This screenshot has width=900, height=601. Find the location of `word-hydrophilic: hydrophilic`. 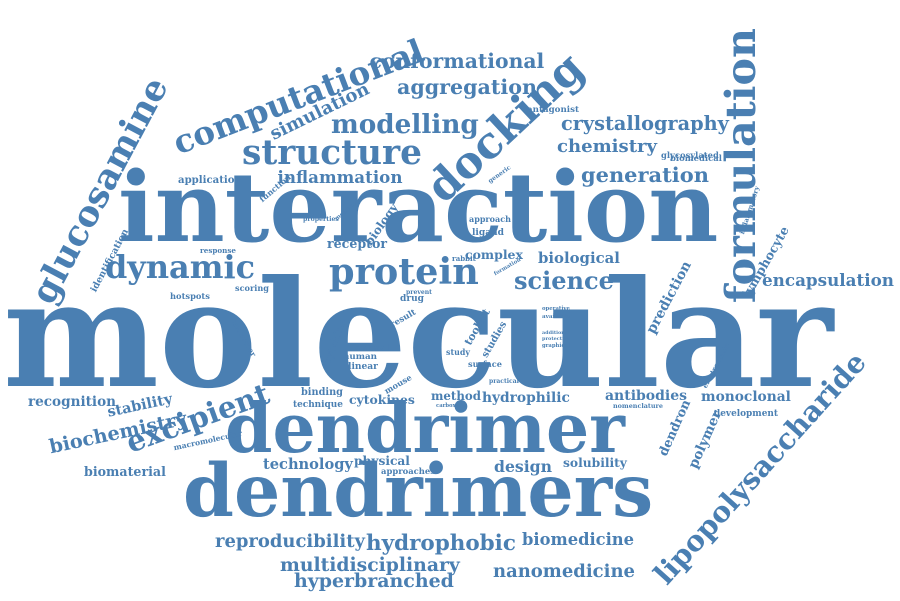

word-hydrophilic: hydrophilic is located at coordinates (526, 398).